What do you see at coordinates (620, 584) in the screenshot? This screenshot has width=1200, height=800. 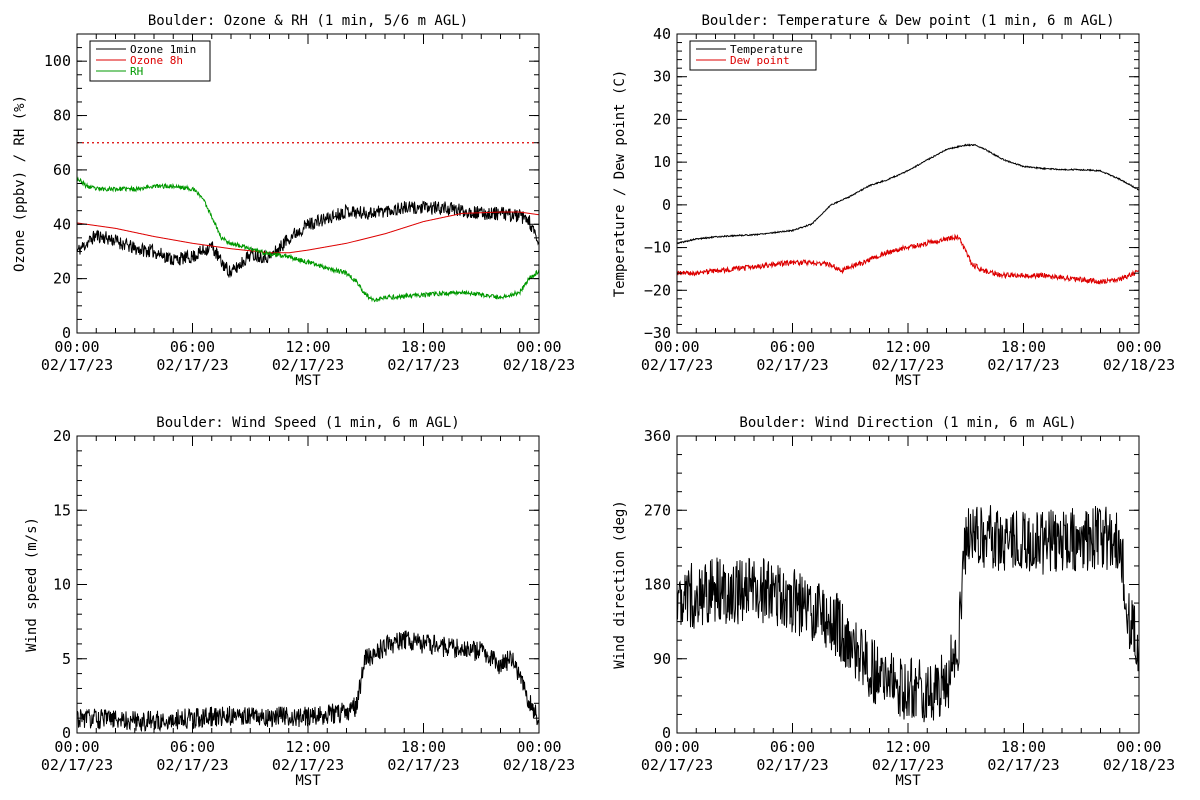 I see `y-axis-label: Wind direction (deg)` at bounding box center [620, 584].